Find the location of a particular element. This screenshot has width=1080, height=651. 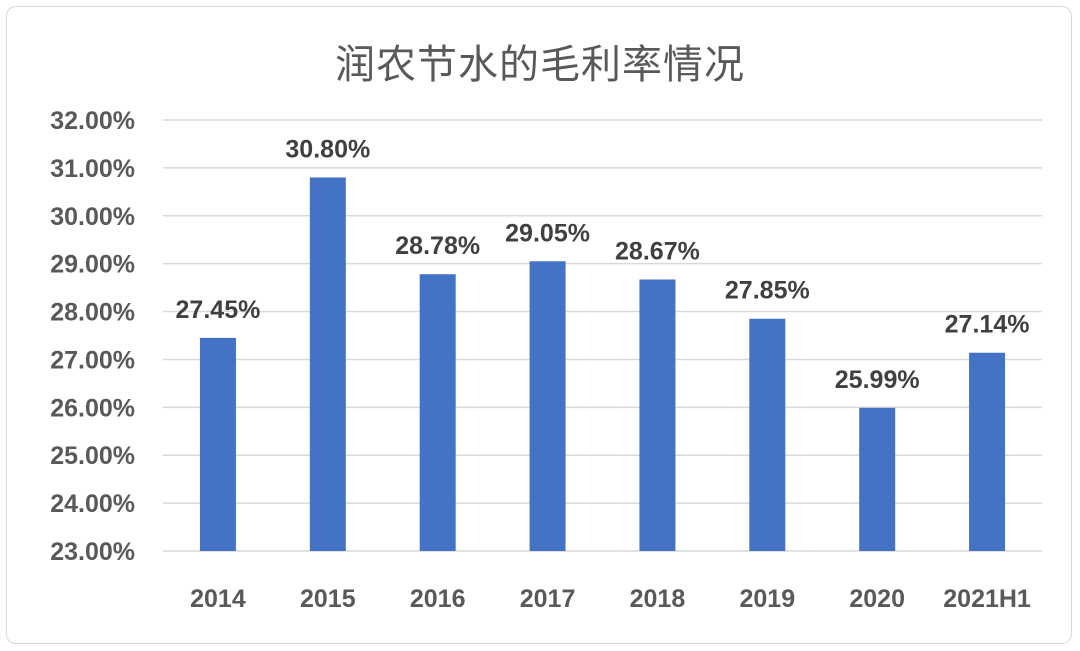

data-label: 27.14% is located at coordinates (987, 325).